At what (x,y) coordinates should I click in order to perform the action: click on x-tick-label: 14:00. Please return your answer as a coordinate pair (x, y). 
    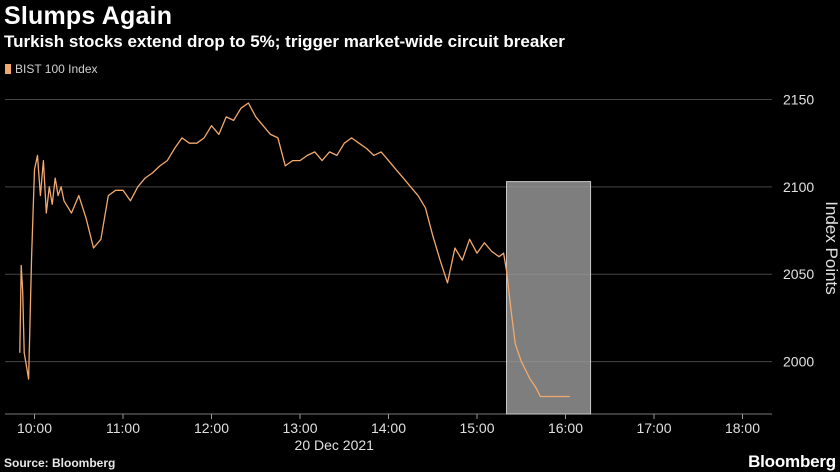
    Looking at the image, I should click on (388, 428).